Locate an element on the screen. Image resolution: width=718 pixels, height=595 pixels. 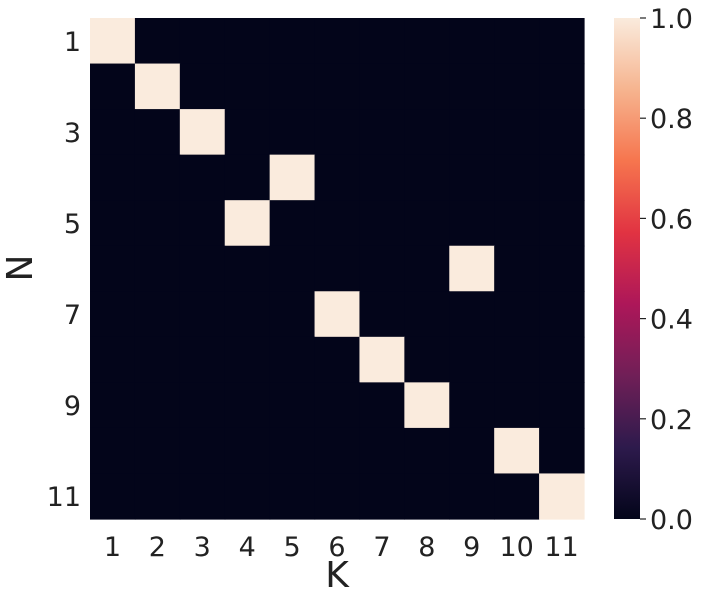
y-tick-label: 11 is located at coordinates (64, 497).